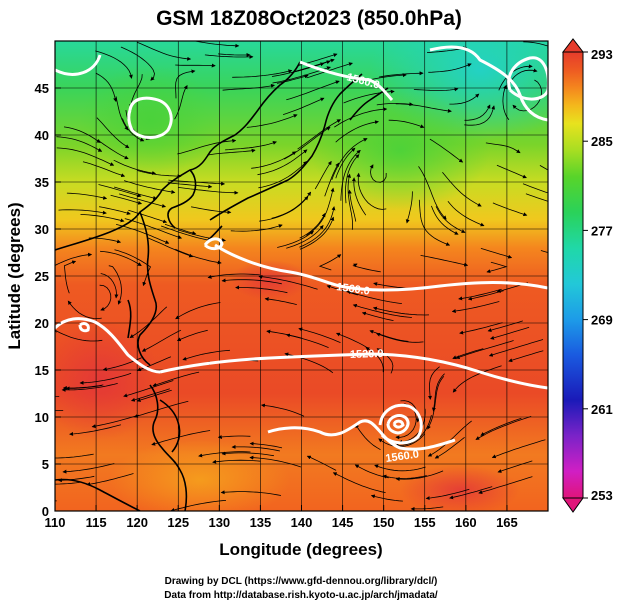 This screenshot has height=605, width=619. I want to click on y-tick-label: 0, so click(45, 511).